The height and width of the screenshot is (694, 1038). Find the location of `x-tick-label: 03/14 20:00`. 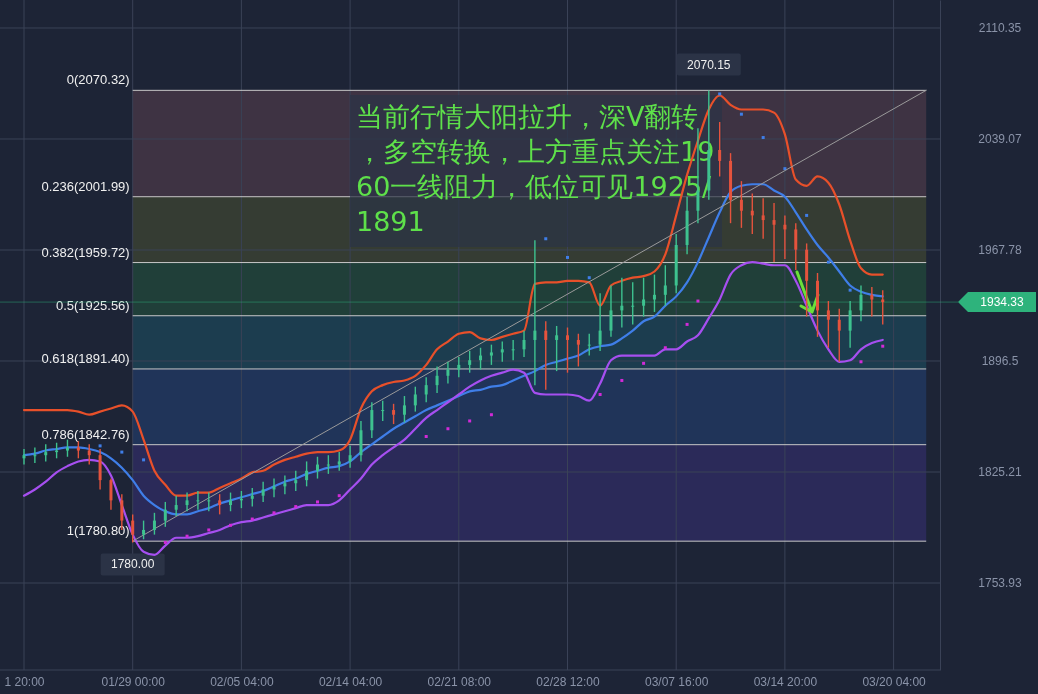

x-tick-label: 03/14 20:00 is located at coordinates (785, 681).